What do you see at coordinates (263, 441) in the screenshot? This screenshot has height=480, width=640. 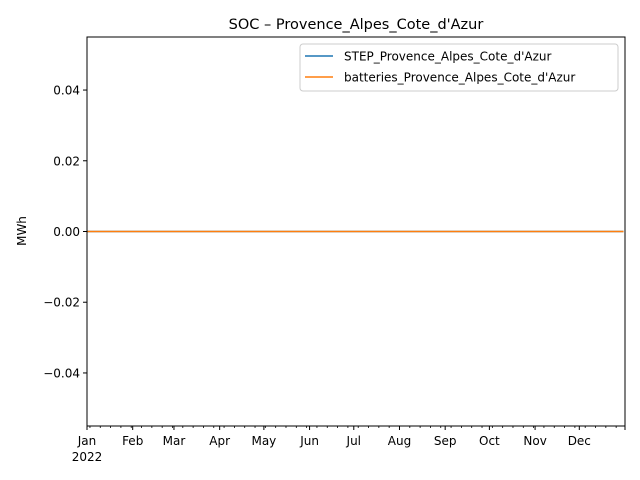 I see `x-tick-label-4: May` at bounding box center [263, 441].